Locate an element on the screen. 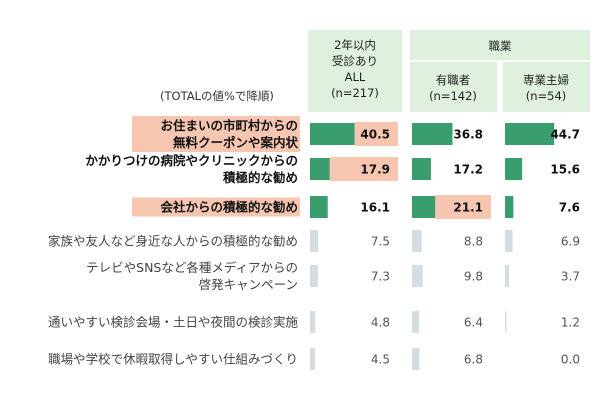 This screenshot has width=600, height=400. value-label: 1.2 is located at coordinates (570, 323).